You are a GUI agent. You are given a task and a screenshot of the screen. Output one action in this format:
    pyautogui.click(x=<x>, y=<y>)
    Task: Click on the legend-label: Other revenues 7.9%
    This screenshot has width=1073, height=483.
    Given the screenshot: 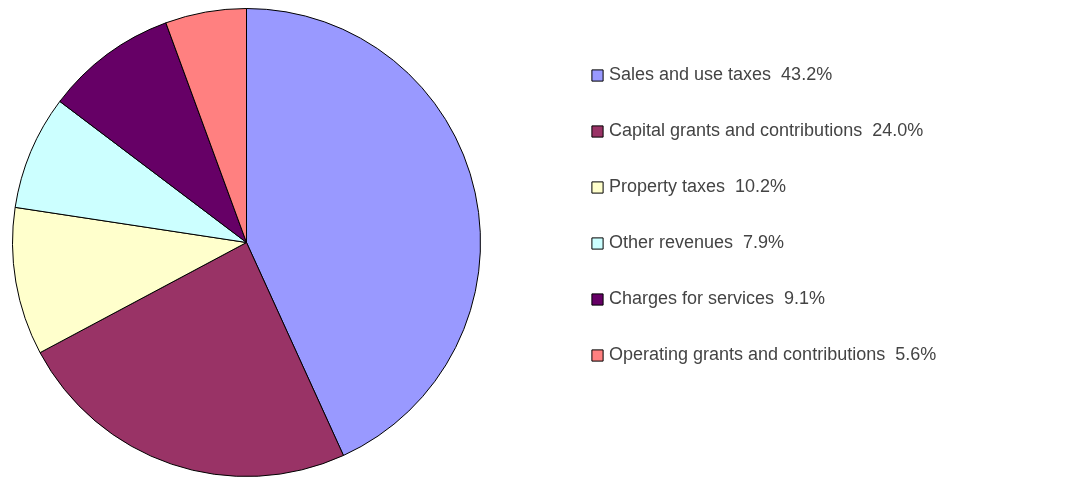 What is the action you would take?
    pyautogui.click(x=697, y=242)
    